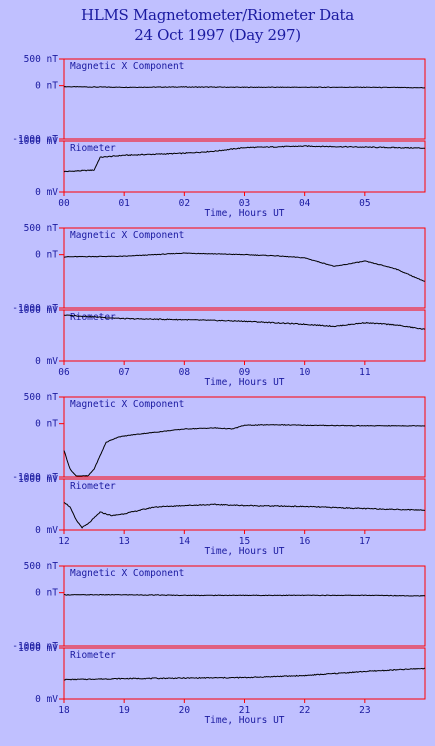  Describe the element at coordinates (184, 203) in the screenshot. I see `x-tick-label: 02` at that location.